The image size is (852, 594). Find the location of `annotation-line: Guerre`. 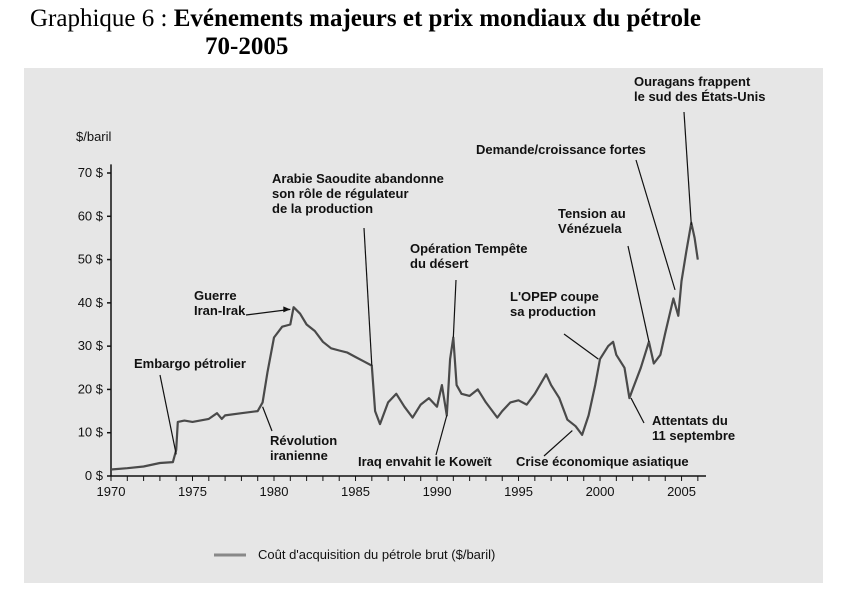

annotation-line: Guerre is located at coordinates (215, 295).